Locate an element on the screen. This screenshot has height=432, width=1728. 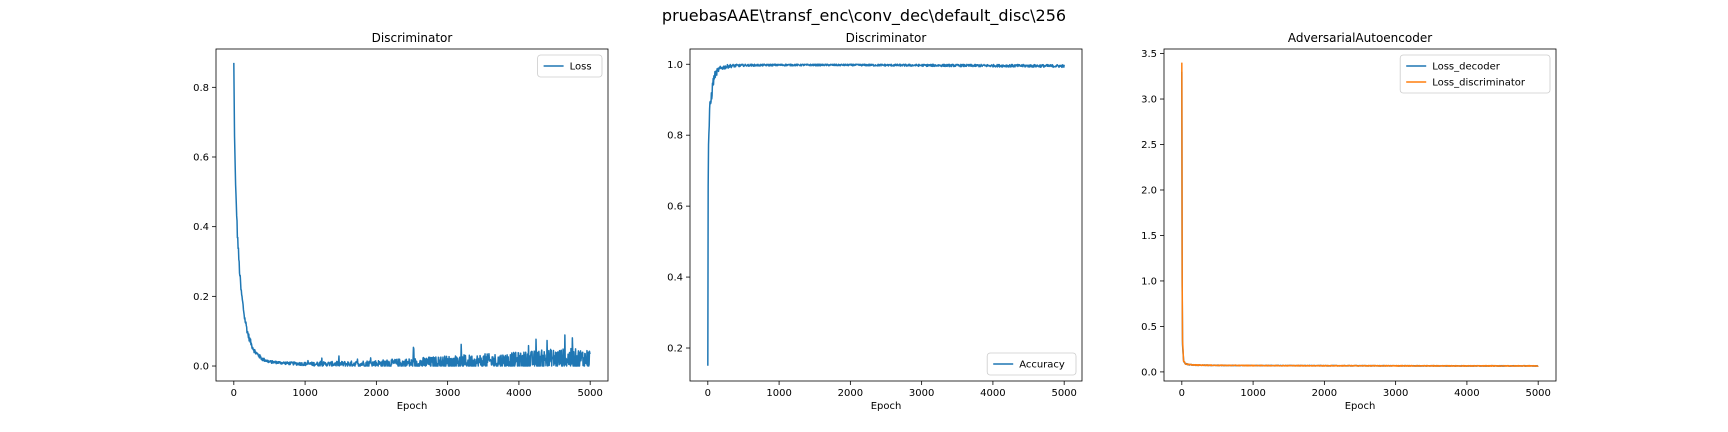
legend: Loss is located at coordinates (570, 66).